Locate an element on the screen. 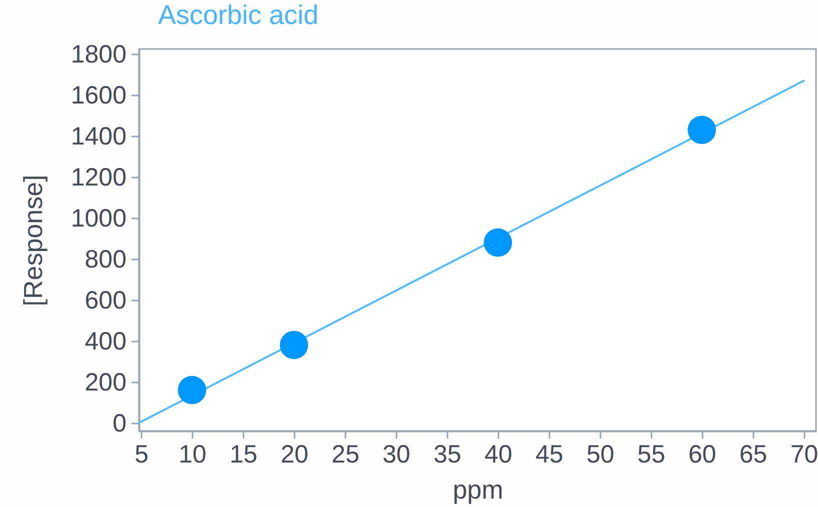 The image size is (818, 507). x-tick-label: 5 is located at coordinates (141, 454).